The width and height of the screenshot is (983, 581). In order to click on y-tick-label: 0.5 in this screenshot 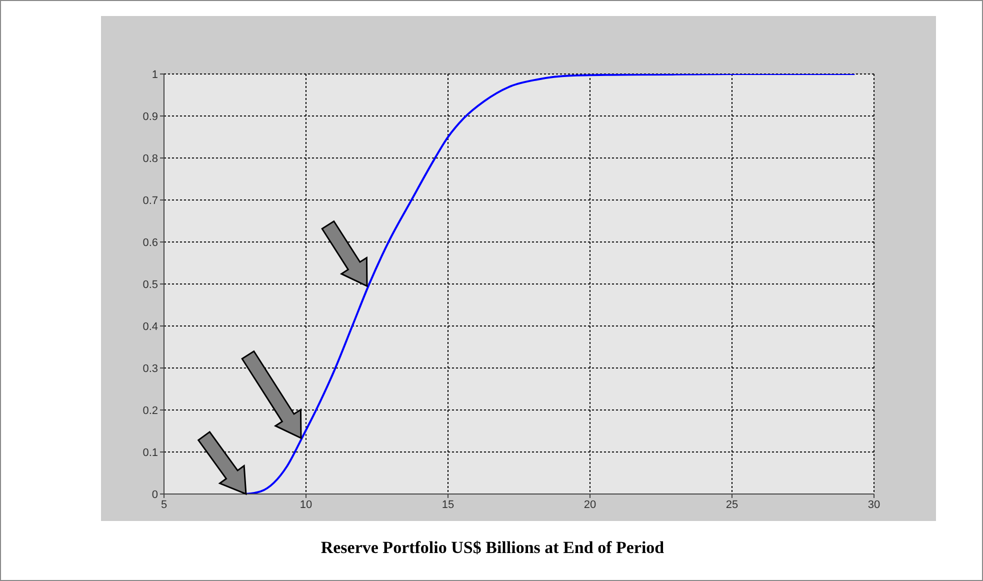, I will do `click(150, 284)`.